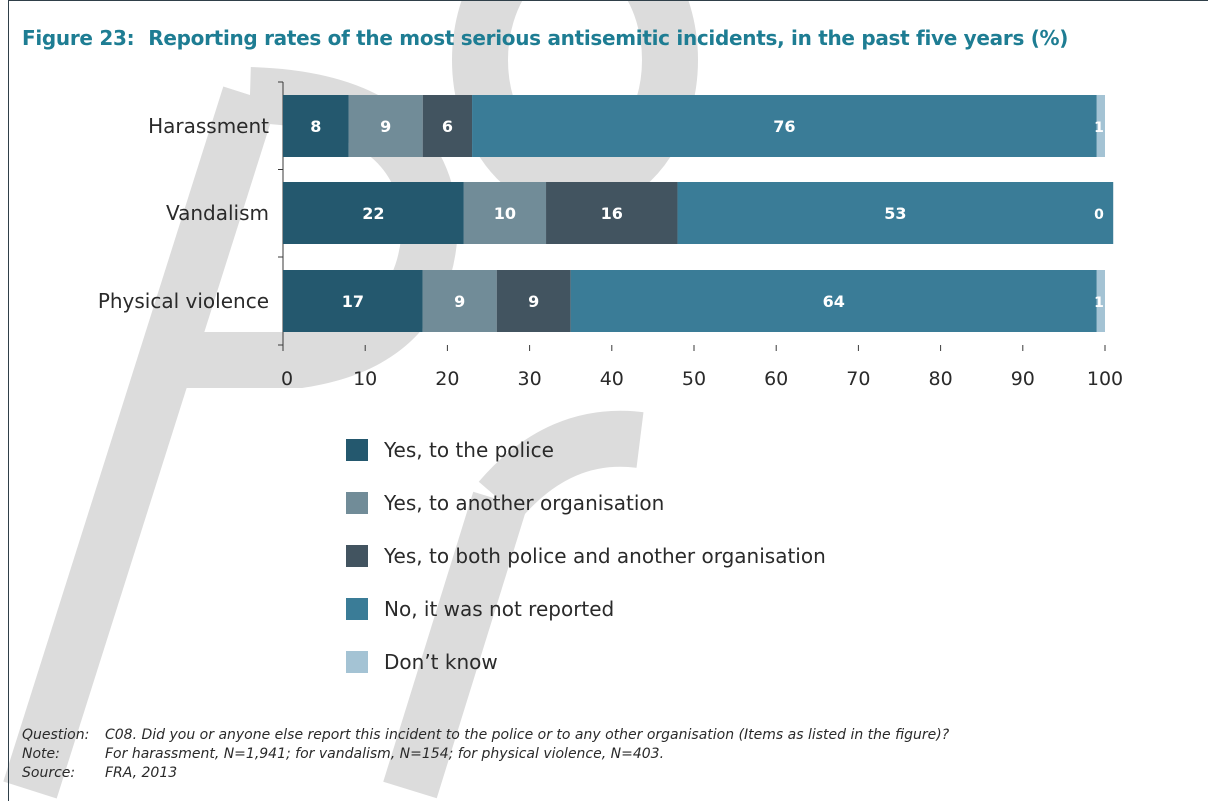 This screenshot has width=1208, height=801. Describe the element at coordinates (485, 773) in the screenshot. I see `source-row: Source: FRA, 2013` at that location.